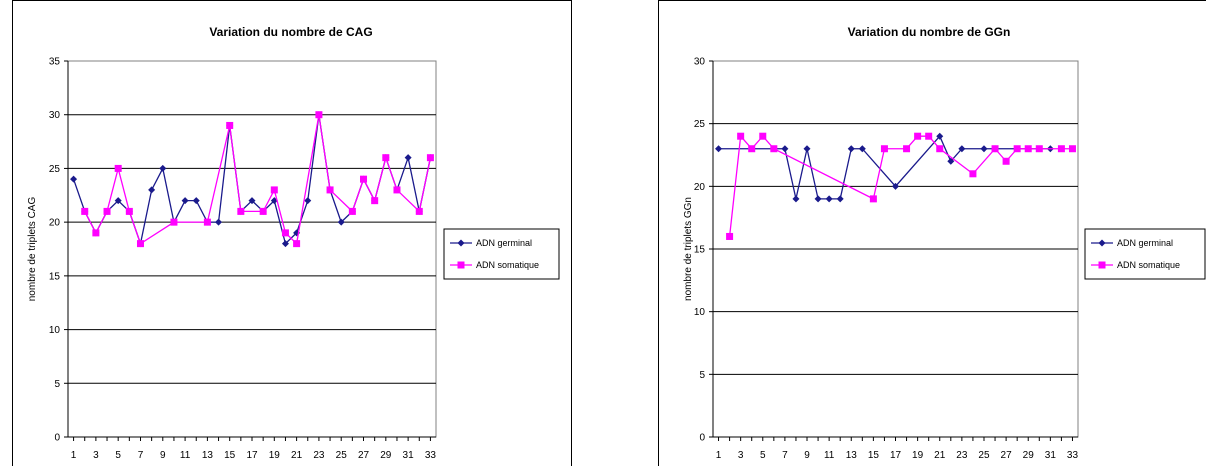 The width and height of the screenshot is (1206, 467). I want to click on x-tick-label: 29, so click(1029, 455).